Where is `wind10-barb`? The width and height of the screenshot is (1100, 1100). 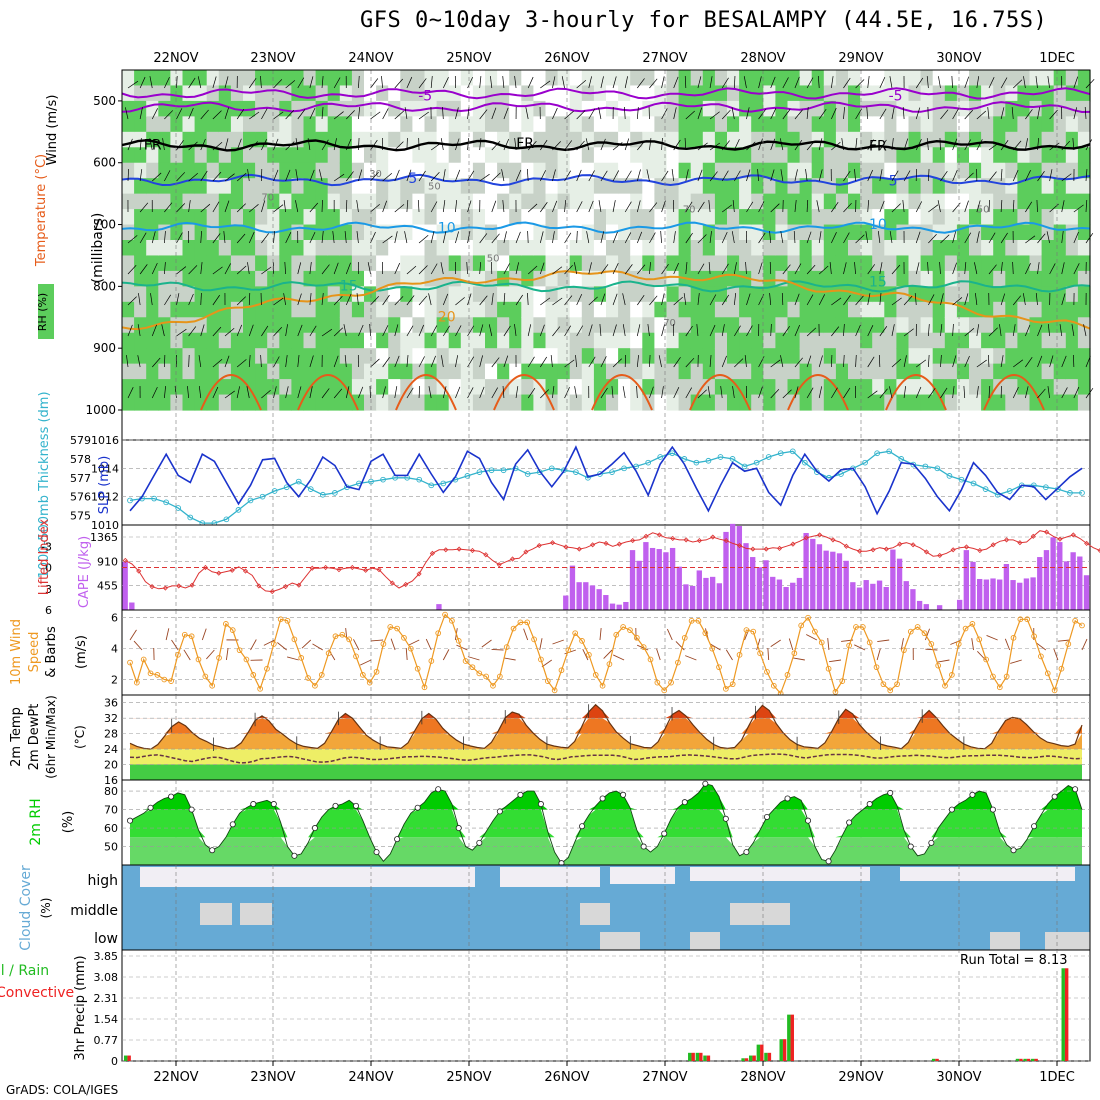 wind10-barb is located at coordinates (365, 662).